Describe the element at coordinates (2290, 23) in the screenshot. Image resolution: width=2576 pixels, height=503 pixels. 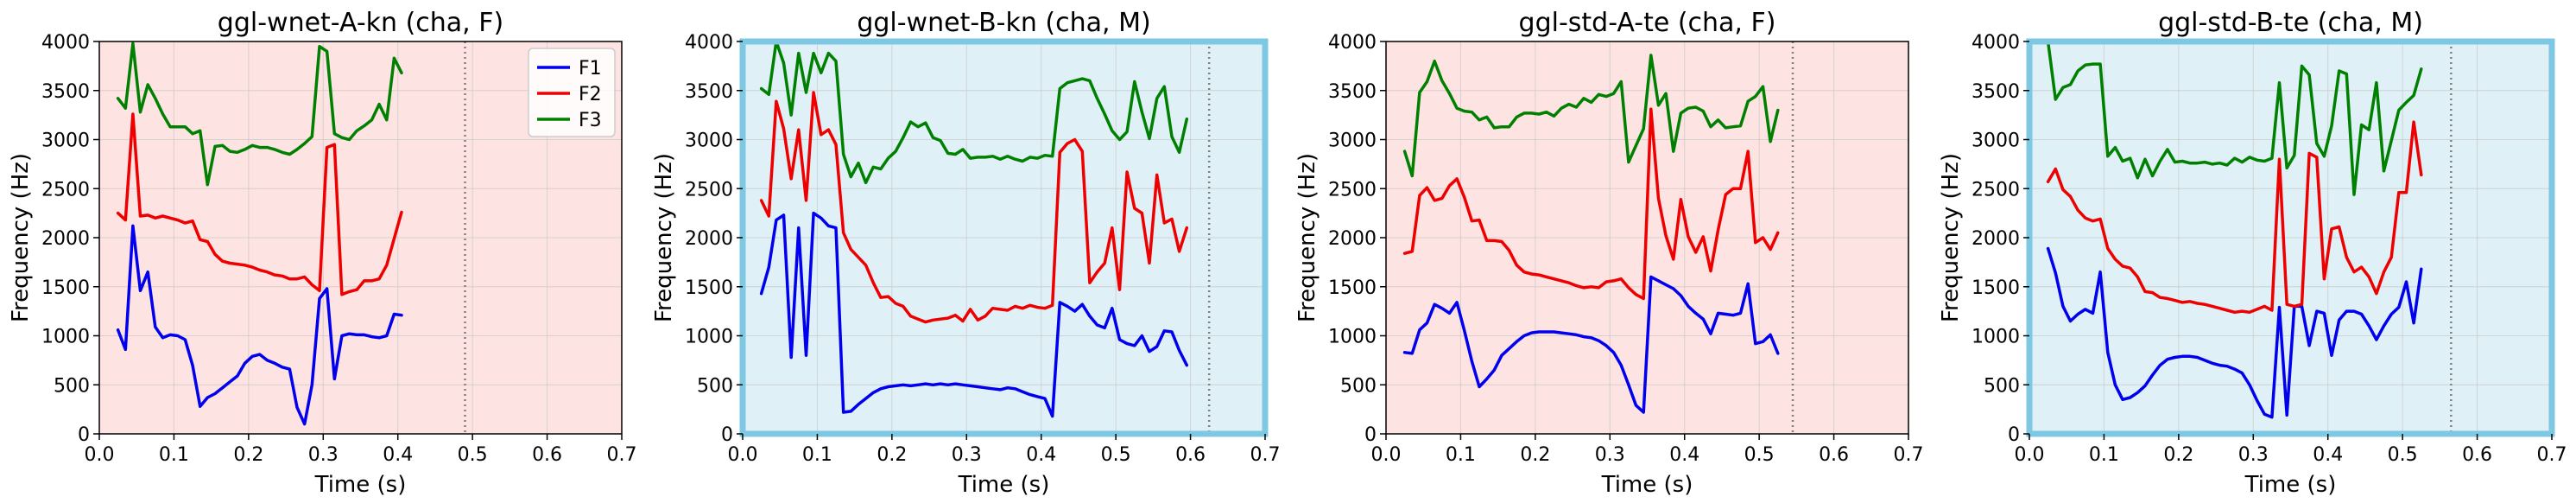
I see `chart-title: ggl-std-B-te (cha, M)` at that location.